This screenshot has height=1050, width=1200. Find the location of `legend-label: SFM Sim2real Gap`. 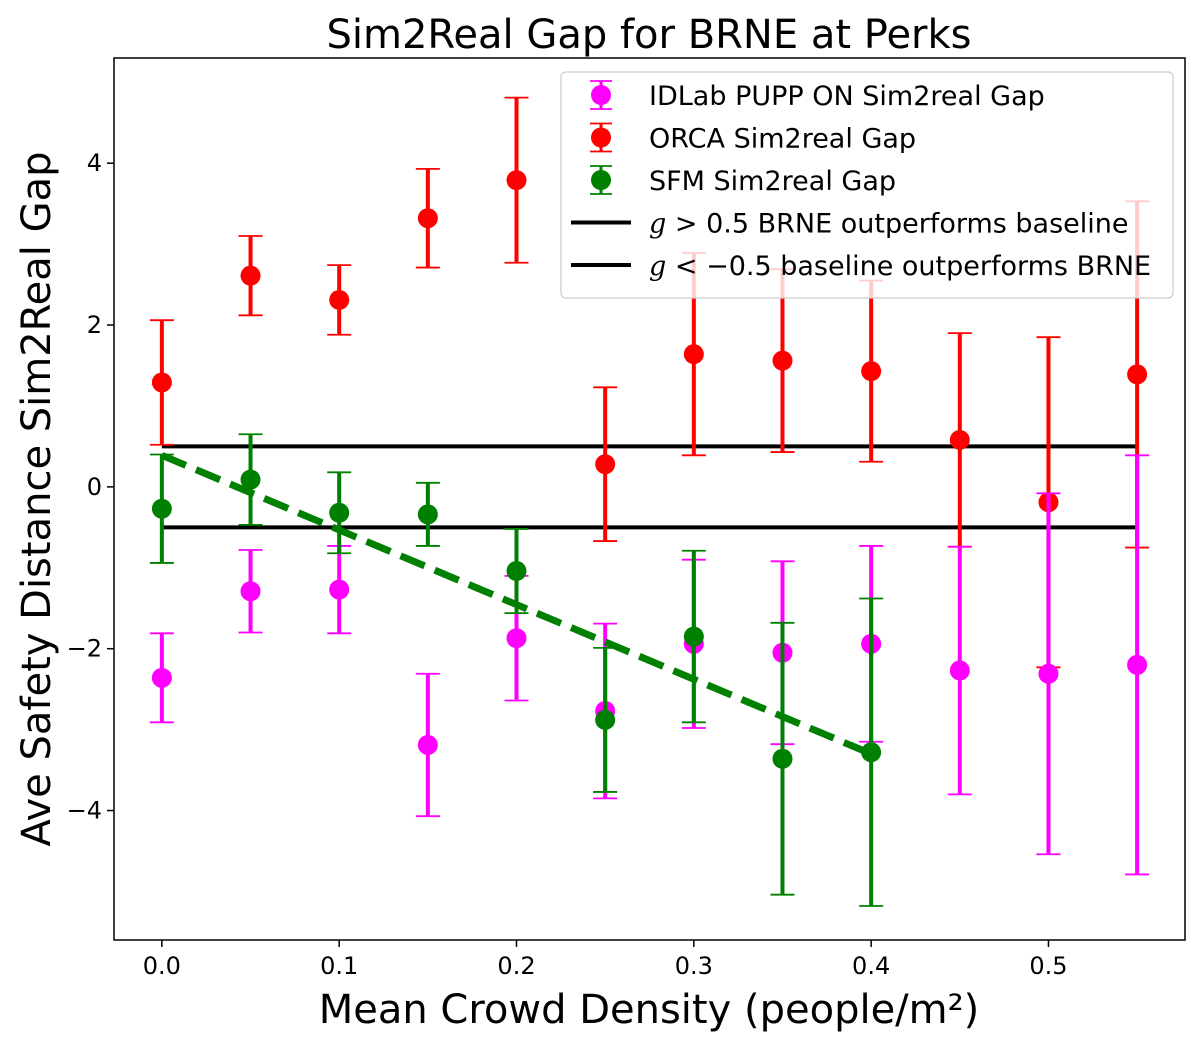

legend-label: SFM Sim2real Gap is located at coordinates (772, 181).